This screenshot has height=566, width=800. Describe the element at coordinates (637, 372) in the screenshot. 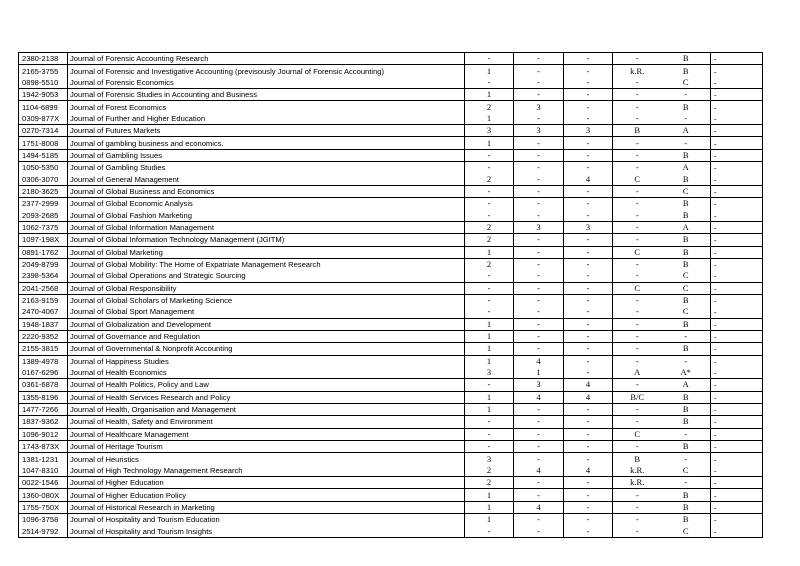

I see `rating-4-cell: A` at that location.